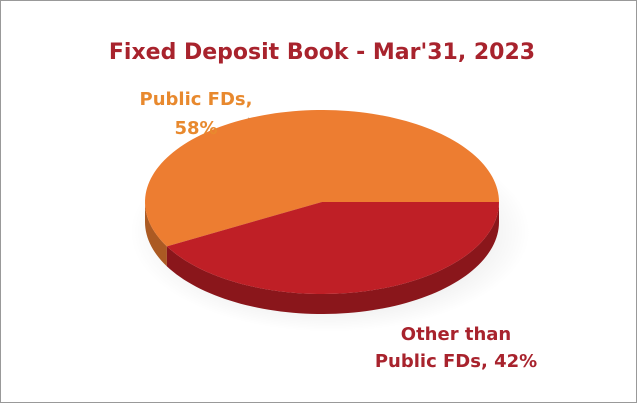 Image resolution: width=637 pixels, height=403 pixels. What do you see at coordinates (196, 99) in the screenshot?
I see `data-label: Public FDs,` at bounding box center [196, 99].